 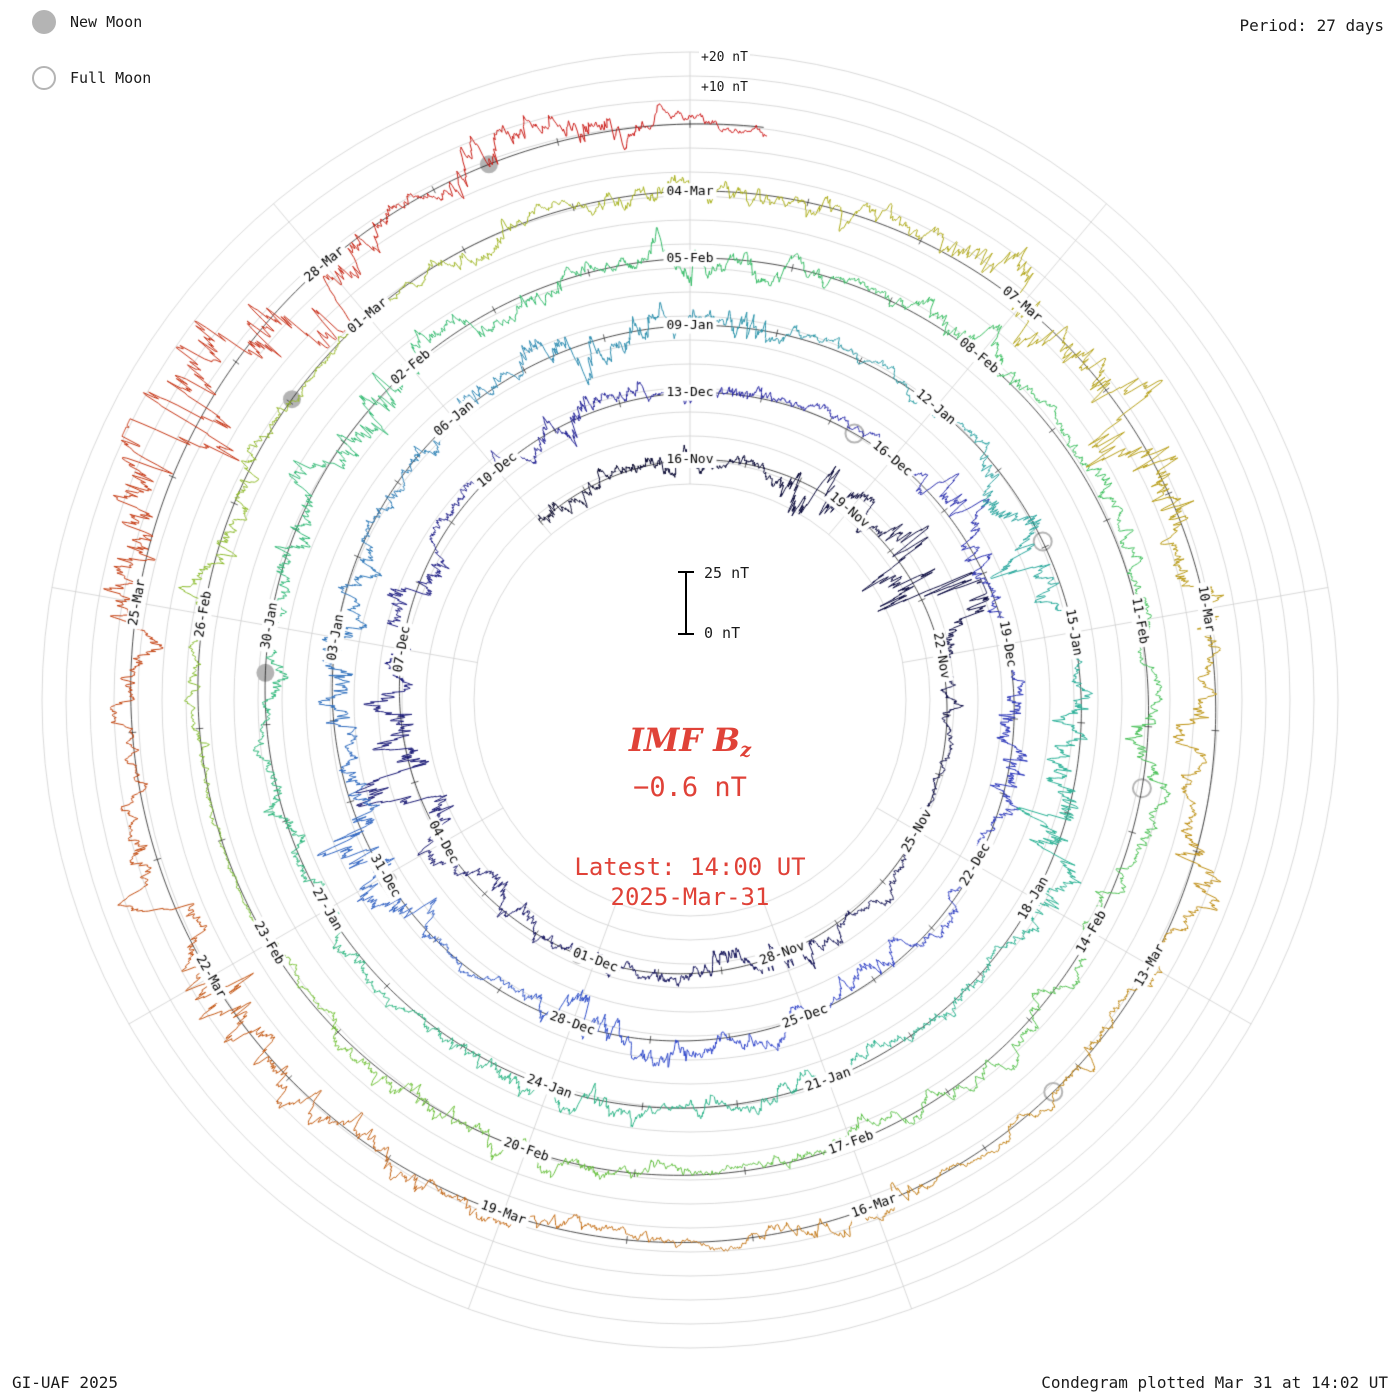 What do you see at coordinates (111, 78) in the screenshot?
I see `full-moon-label: Full Moon` at bounding box center [111, 78].